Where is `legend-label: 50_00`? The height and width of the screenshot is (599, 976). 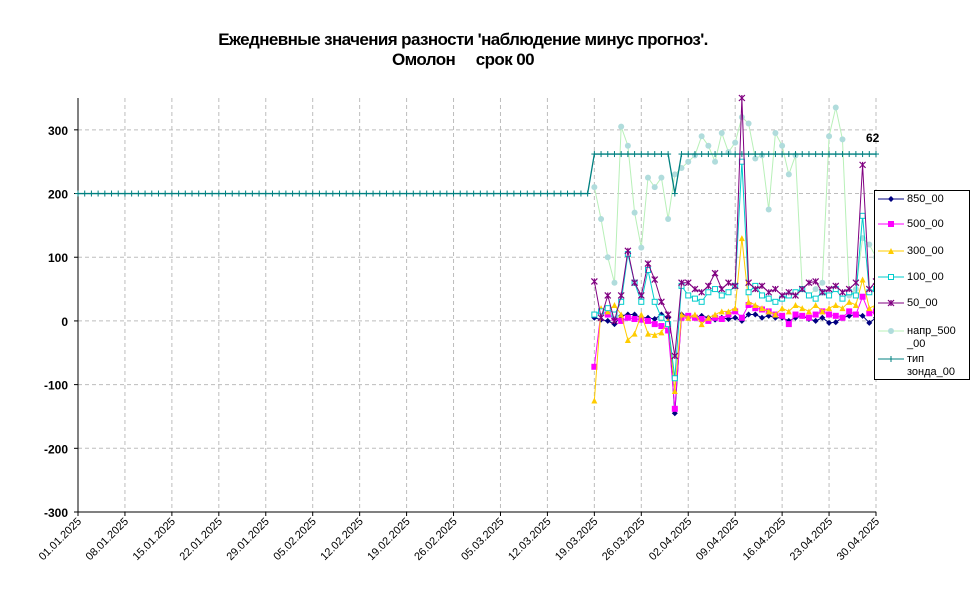
legend-label: 50_00 is located at coordinates (922, 303).